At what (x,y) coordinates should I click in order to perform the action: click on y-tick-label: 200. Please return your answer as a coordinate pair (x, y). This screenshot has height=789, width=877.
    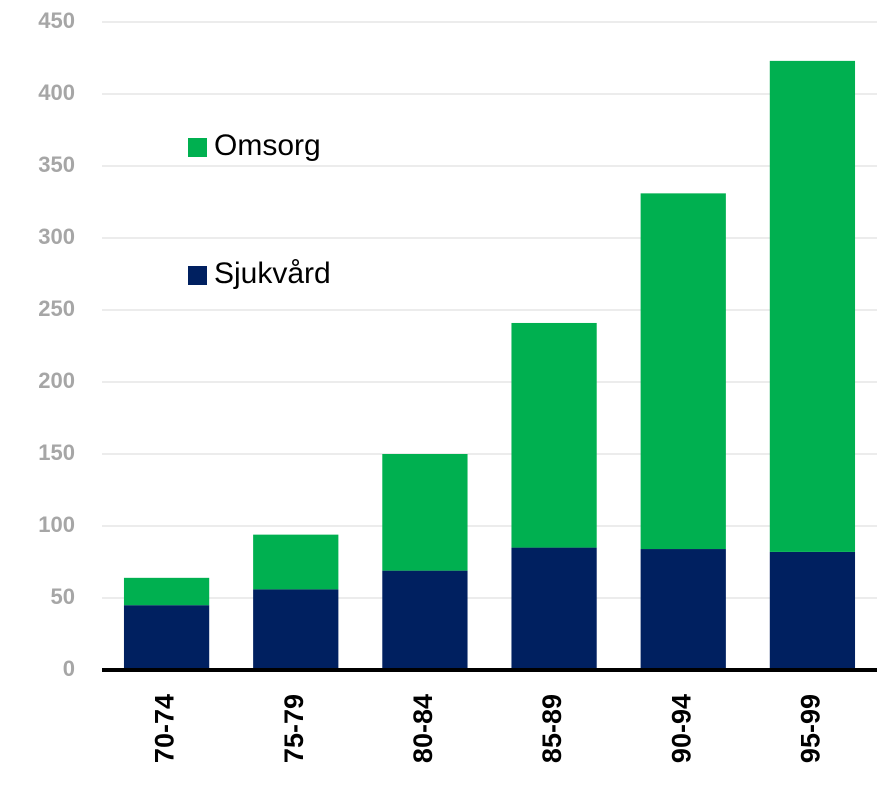
    Looking at the image, I should click on (56, 380).